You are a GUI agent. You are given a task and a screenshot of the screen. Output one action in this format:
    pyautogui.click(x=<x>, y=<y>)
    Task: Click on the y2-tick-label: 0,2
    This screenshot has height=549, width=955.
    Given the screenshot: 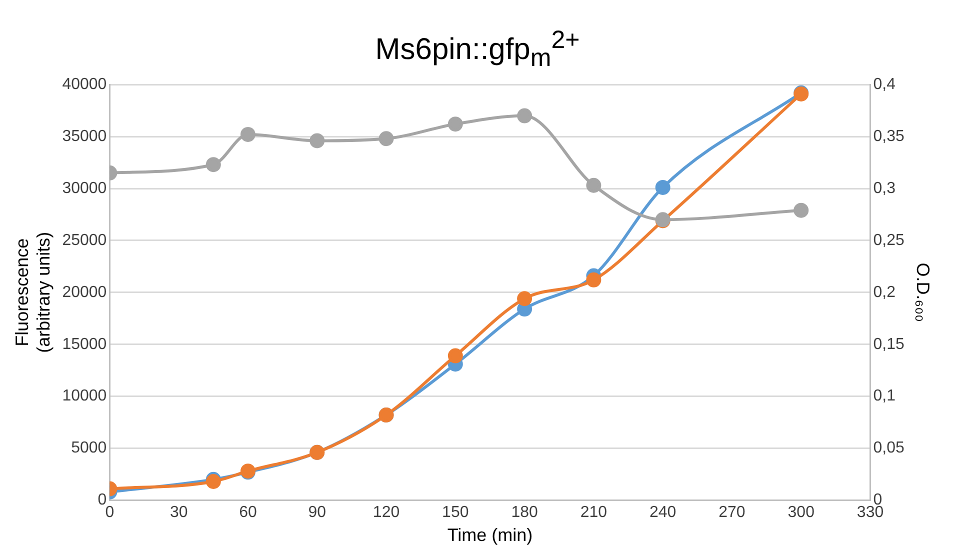 What is the action you would take?
    pyautogui.click(x=884, y=292)
    